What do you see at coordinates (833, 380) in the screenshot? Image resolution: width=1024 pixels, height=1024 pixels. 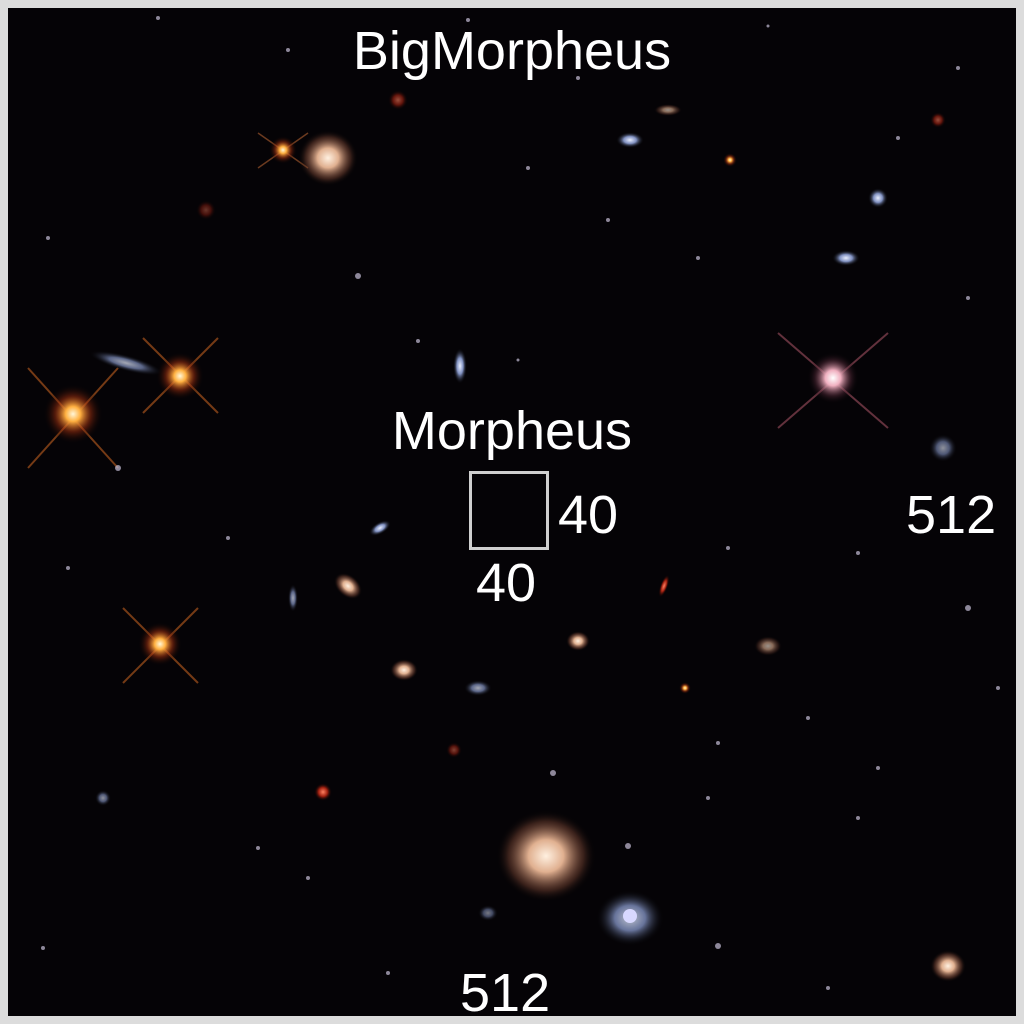 I see `star-spiky-pink` at bounding box center [833, 380].